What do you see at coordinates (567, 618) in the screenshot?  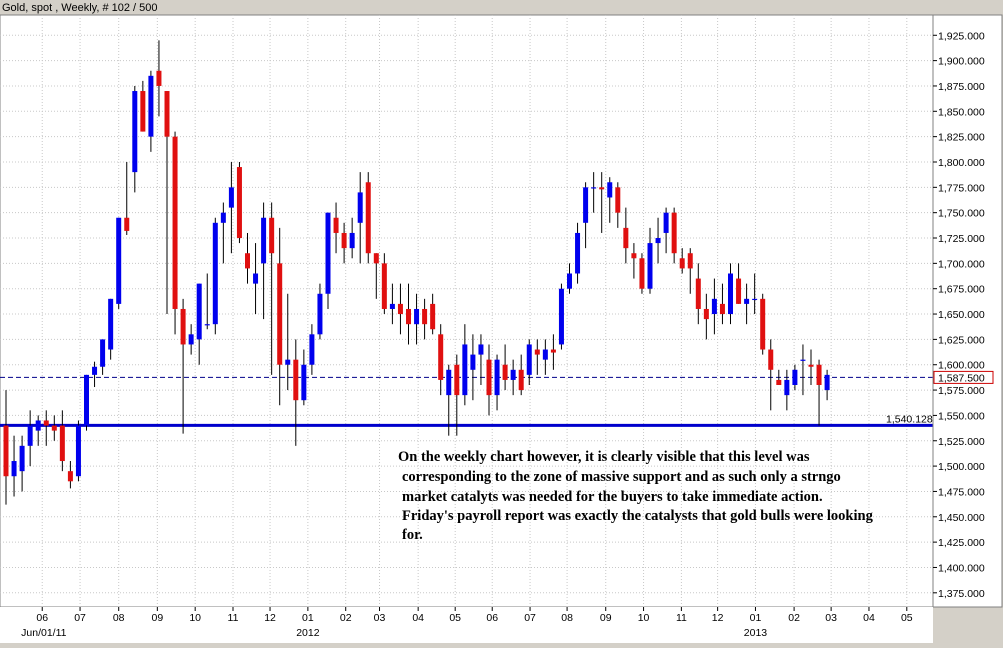 I see `x-tick-label: 08` at bounding box center [567, 618].